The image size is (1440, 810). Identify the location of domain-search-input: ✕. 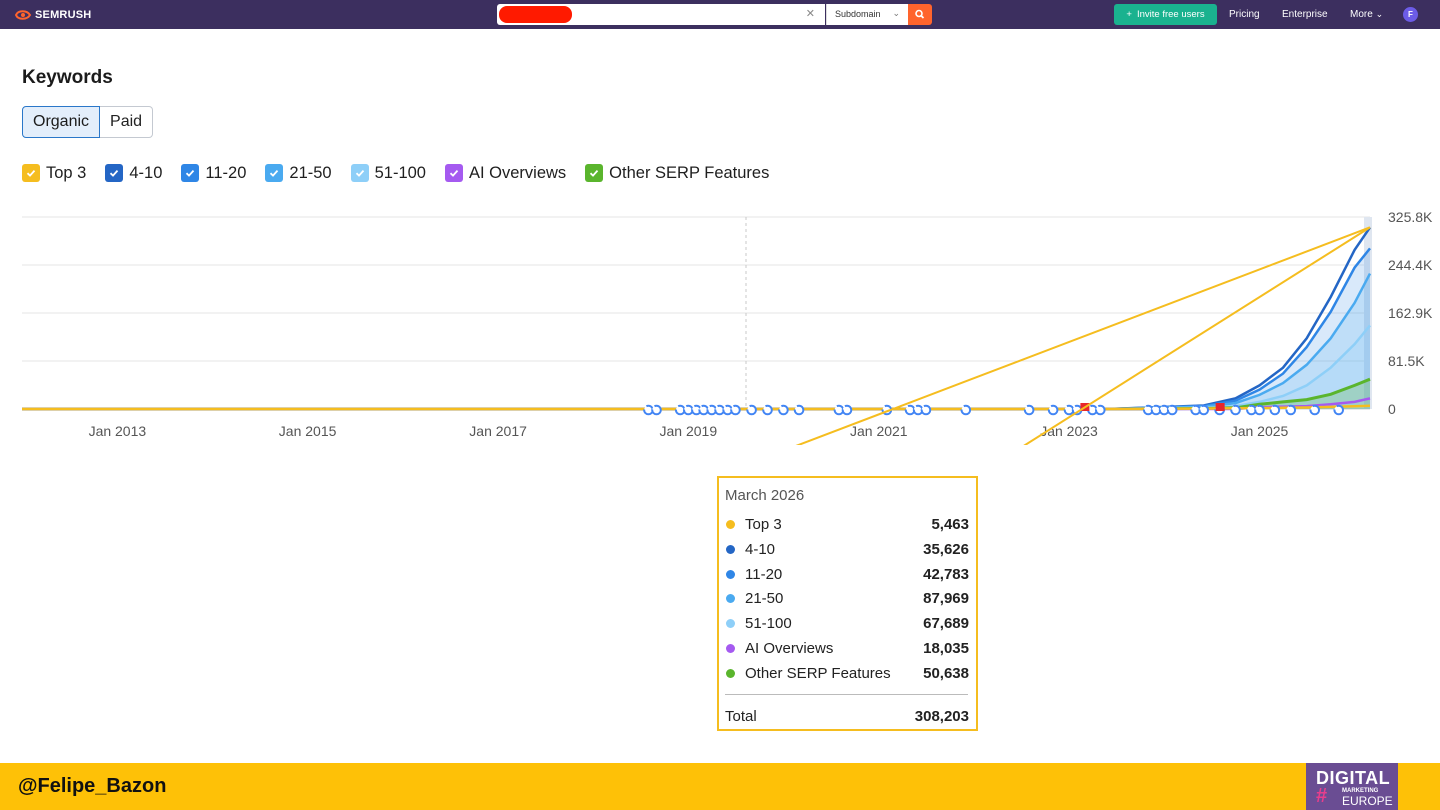
(661, 14).